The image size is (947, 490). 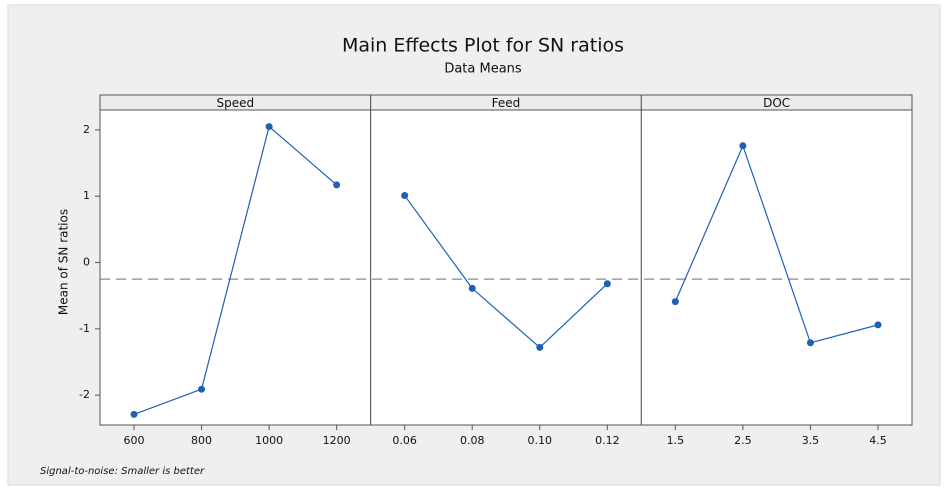 What do you see at coordinates (743, 440) in the screenshot?
I see `x-tick-label: 2.5` at bounding box center [743, 440].